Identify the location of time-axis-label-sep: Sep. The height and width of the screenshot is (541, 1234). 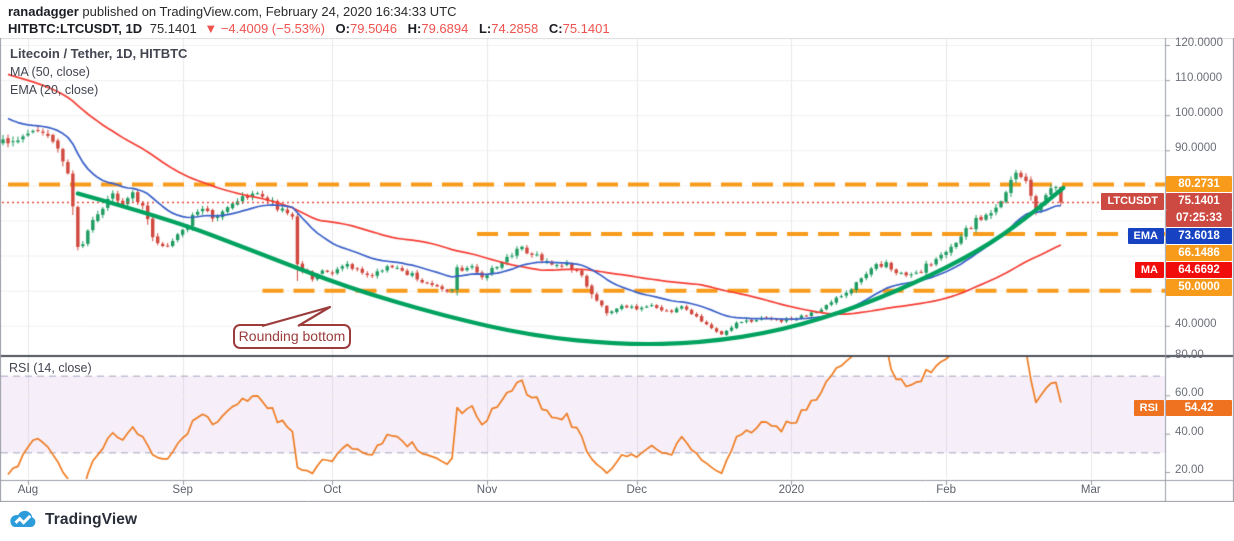
(182, 490).